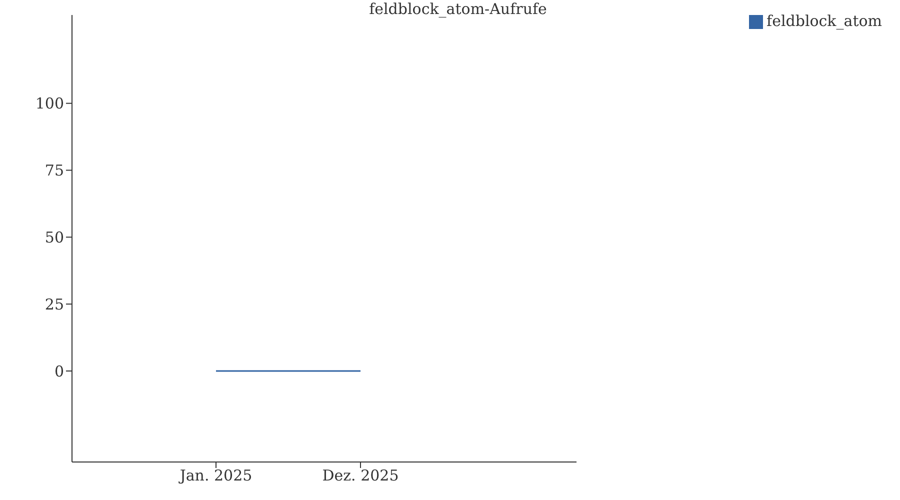 Image resolution: width=900 pixels, height=500 pixels. What do you see at coordinates (215, 475) in the screenshot?
I see `x-tick-label: Jan. 2025` at bounding box center [215, 475].